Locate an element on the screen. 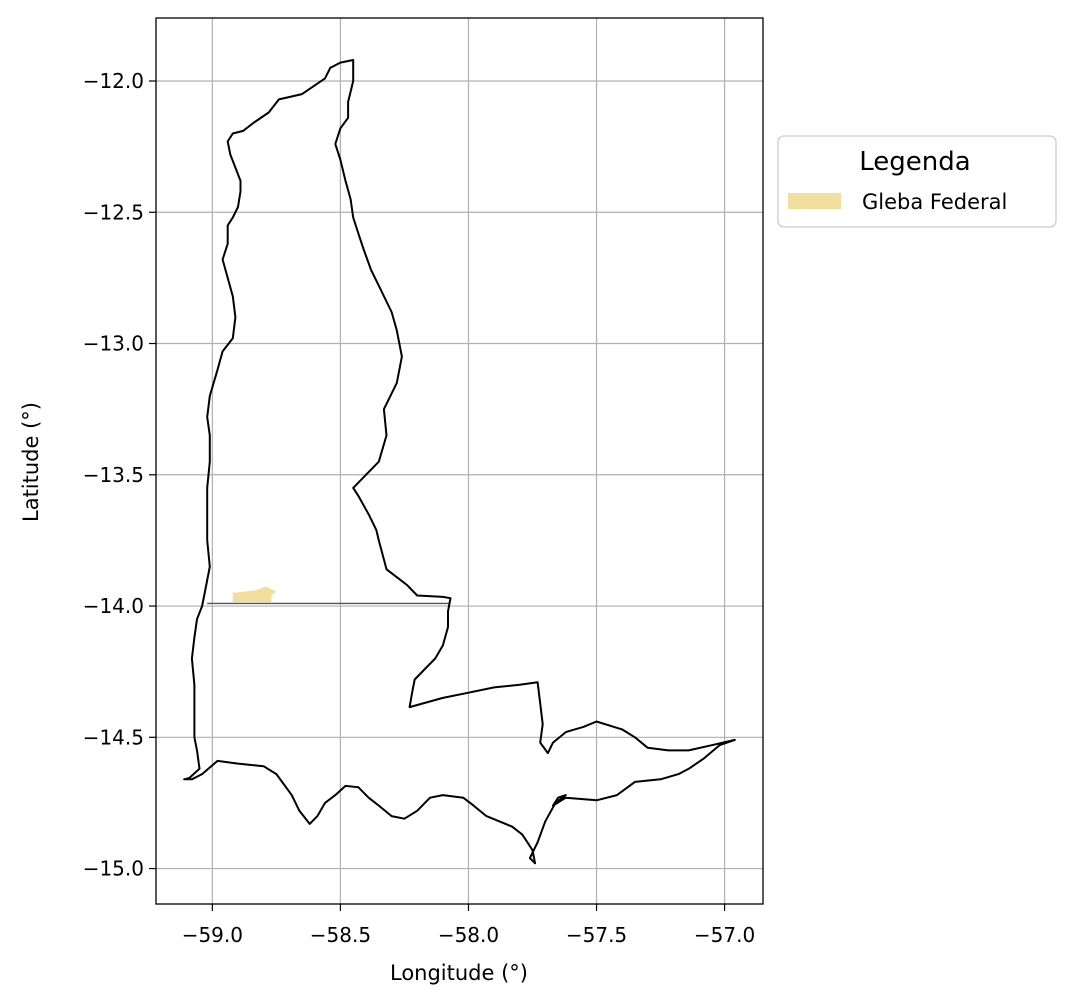 This screenshot has height=1006, width=1076. y-tick-label: −15.0 is located at coordinates (113, 869).